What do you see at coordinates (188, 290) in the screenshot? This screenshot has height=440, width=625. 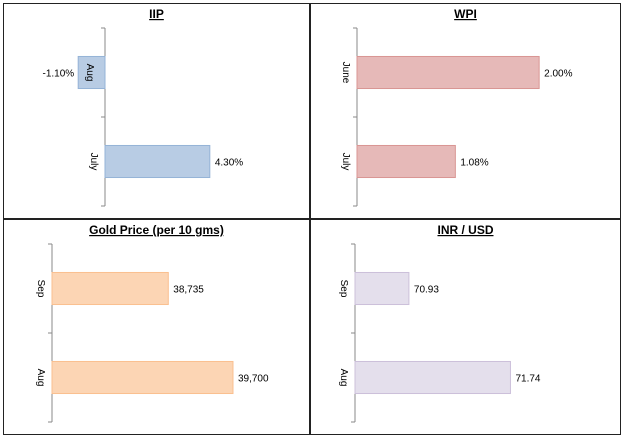 I see `gold-value-label: 38,735` at bounding box center [188, 290].